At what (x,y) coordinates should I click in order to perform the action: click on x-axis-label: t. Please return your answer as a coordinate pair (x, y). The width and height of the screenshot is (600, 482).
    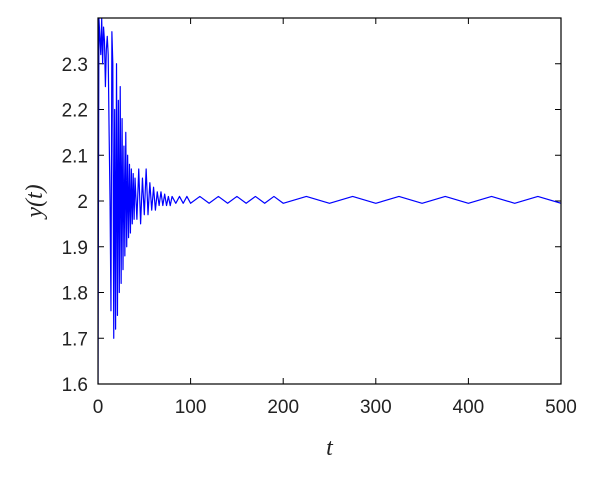
    Looking at the image, I should click on (330, 448).